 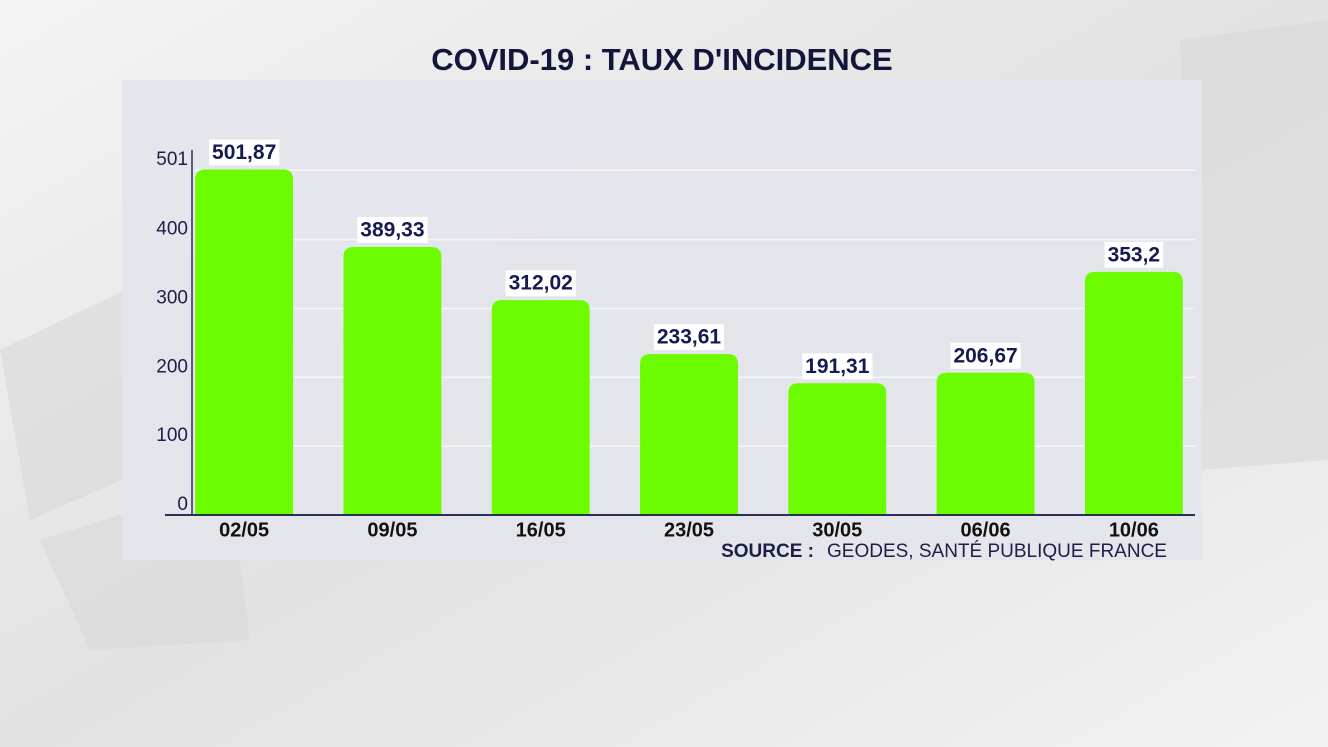 What do you see at coordinates (662, 59) in the screenshot?
I see `chart-title: COVID-19 : TAUX D'INCIDENCE` at bounding box center [662, 59].